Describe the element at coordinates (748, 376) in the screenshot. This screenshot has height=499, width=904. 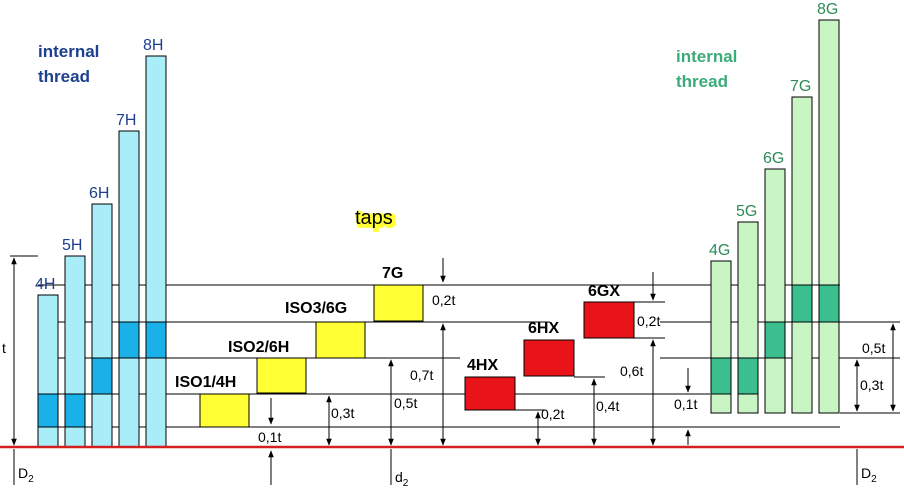
I see `right-bar-band-5G` at that location.